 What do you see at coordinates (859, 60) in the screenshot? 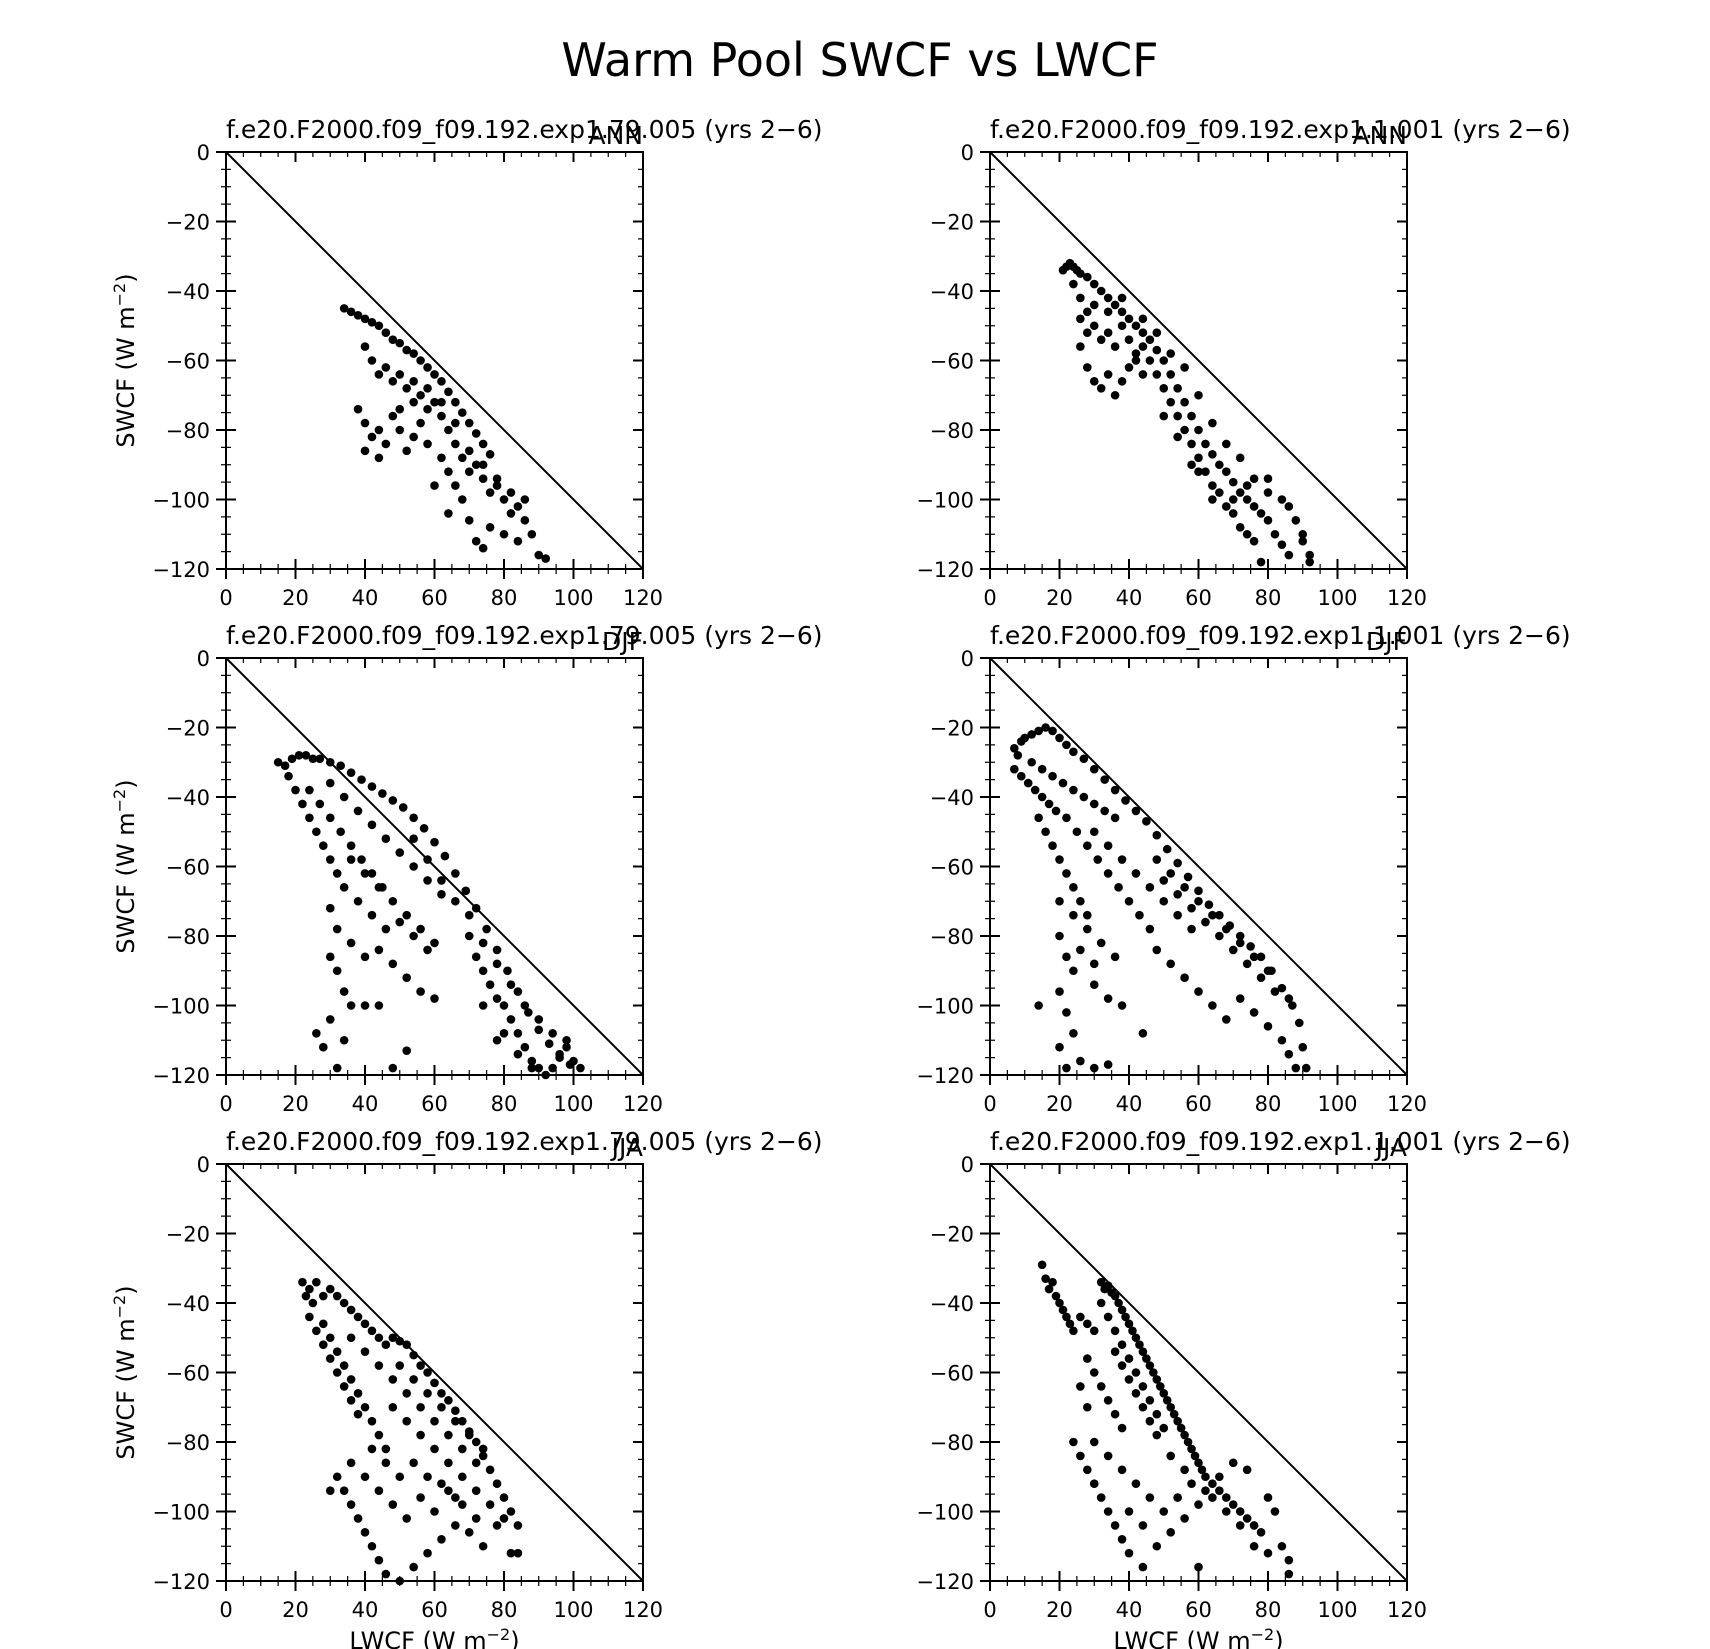
I see `figure-title: Warm Pool SWCF vs LWCF` at bounding box center [859, 60].